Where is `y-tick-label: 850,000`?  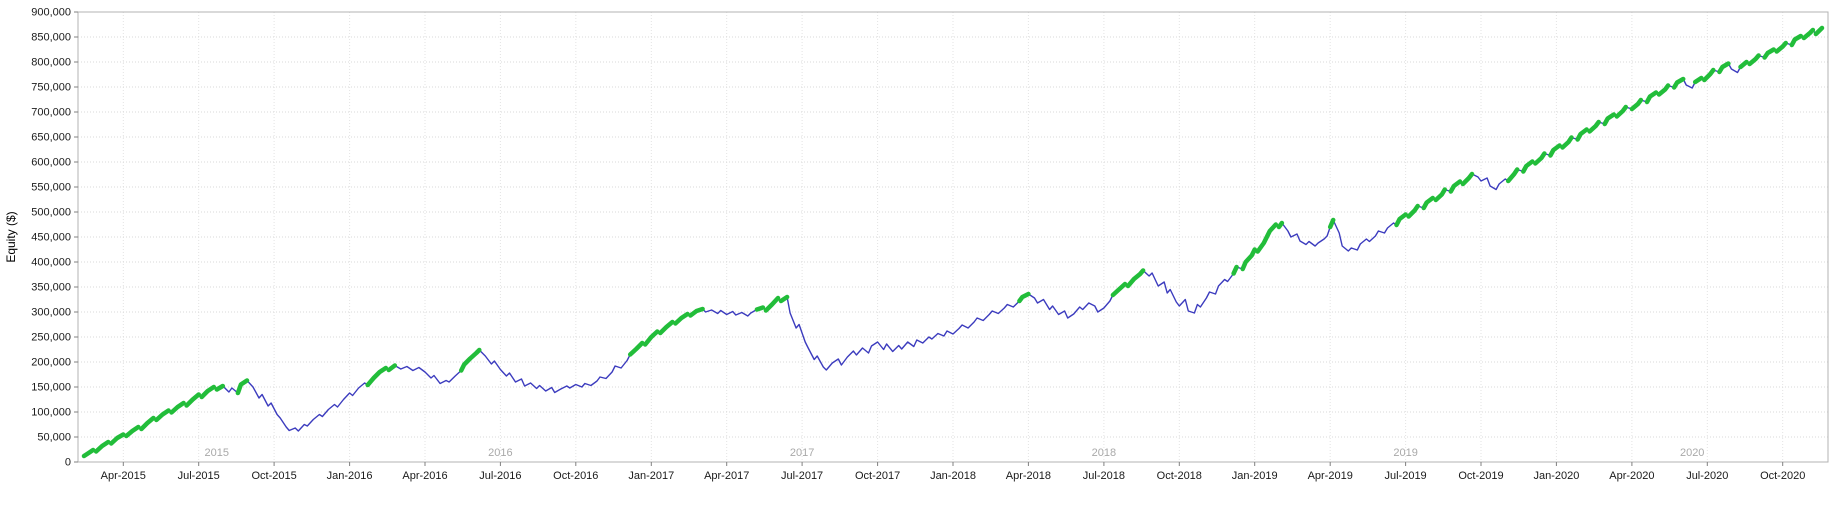
y-tick-label: 850,000 is located at coordinates (51, 38).